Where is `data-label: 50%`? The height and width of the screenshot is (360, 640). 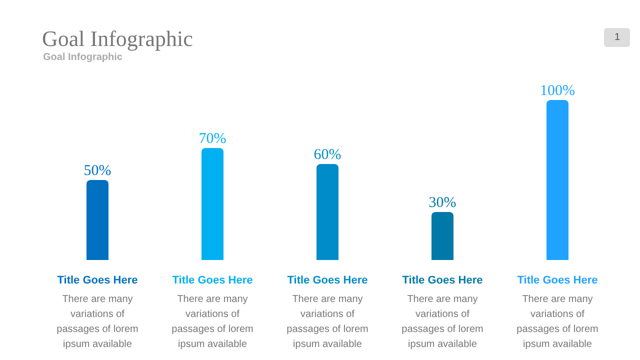
data-label: 50% is located at coordinates (98, 171).